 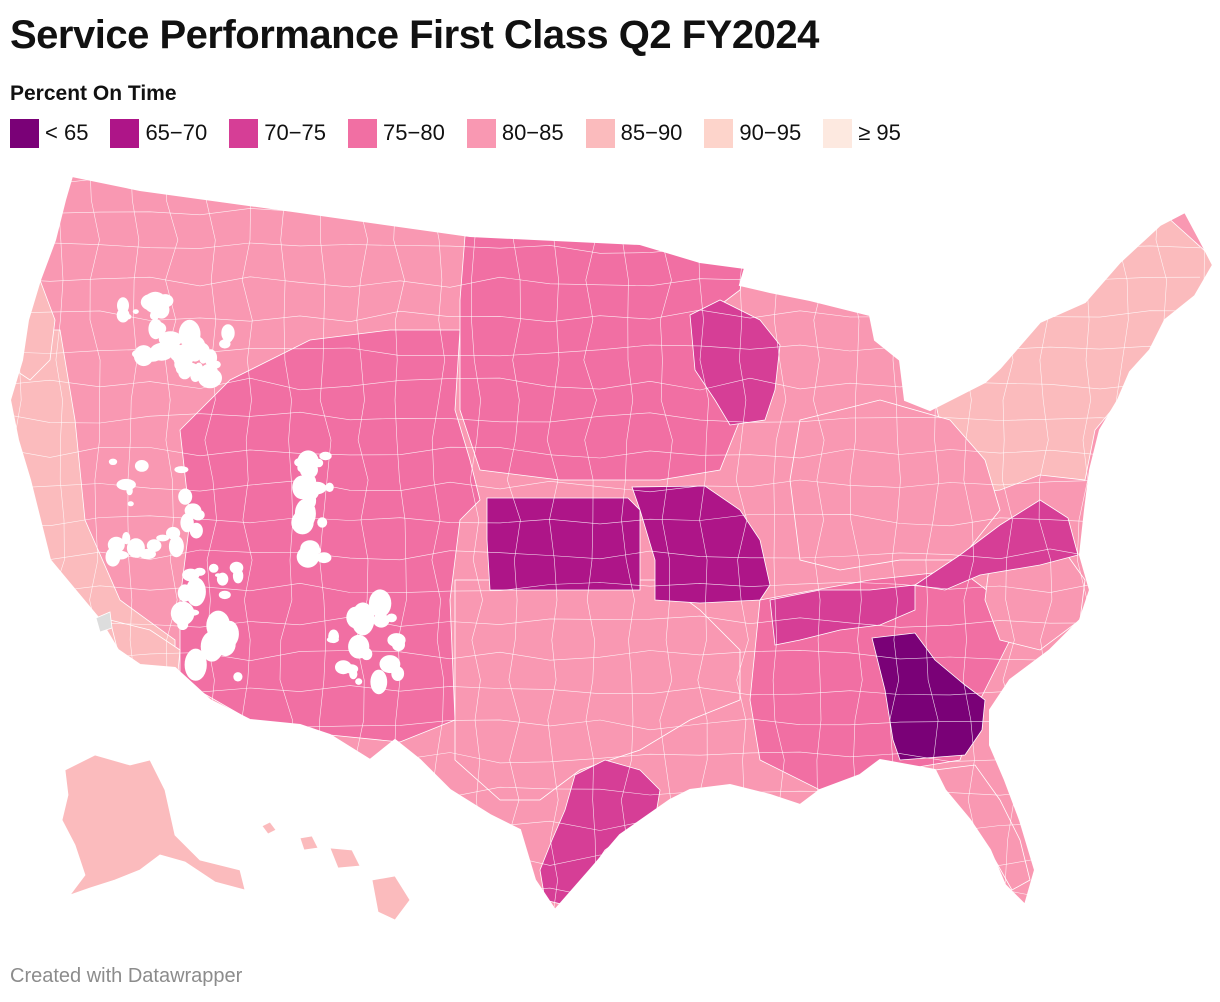 I want to click on region-tn-valley, so click(x=842, y=615).